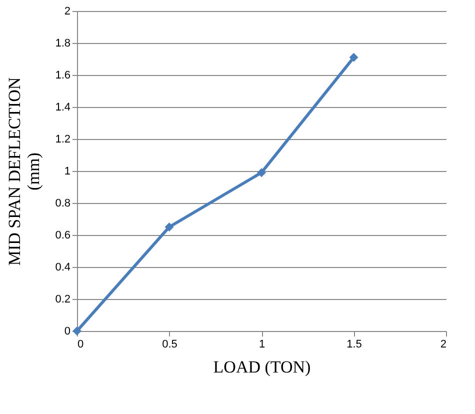 The width and height of the screenshot is (475, 414). Describe the element at coordinates (62, 300) in the screenshot. I see `y-tick-label: 0.2` at that location.